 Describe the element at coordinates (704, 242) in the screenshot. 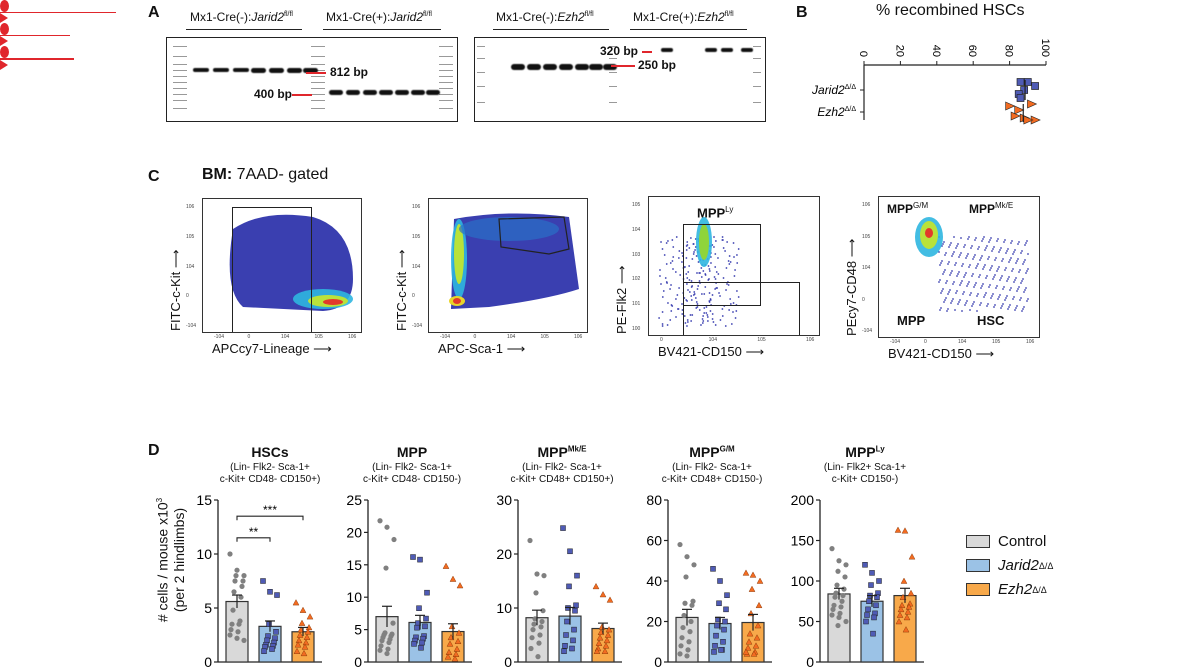

I see `density-region` at that location.